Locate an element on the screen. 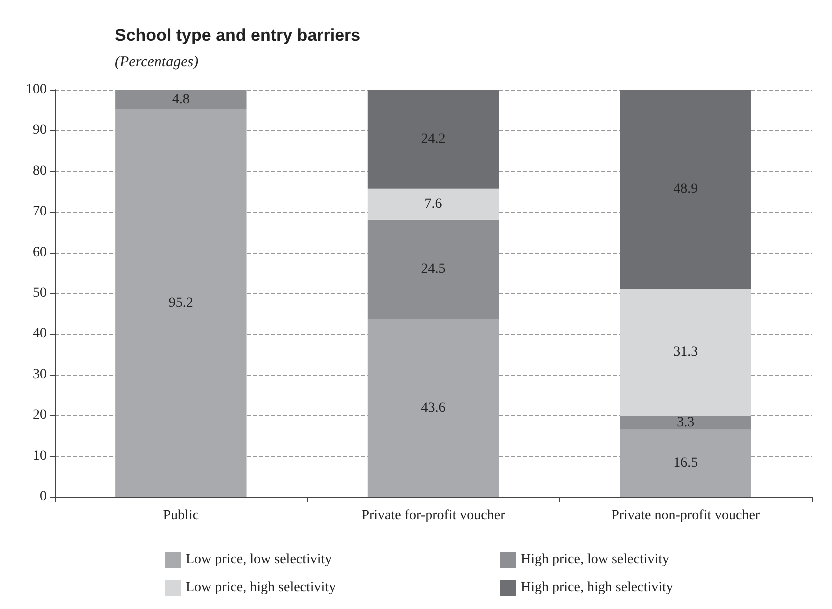  y-tick-label: 50 is located at coordinates (40, 293).